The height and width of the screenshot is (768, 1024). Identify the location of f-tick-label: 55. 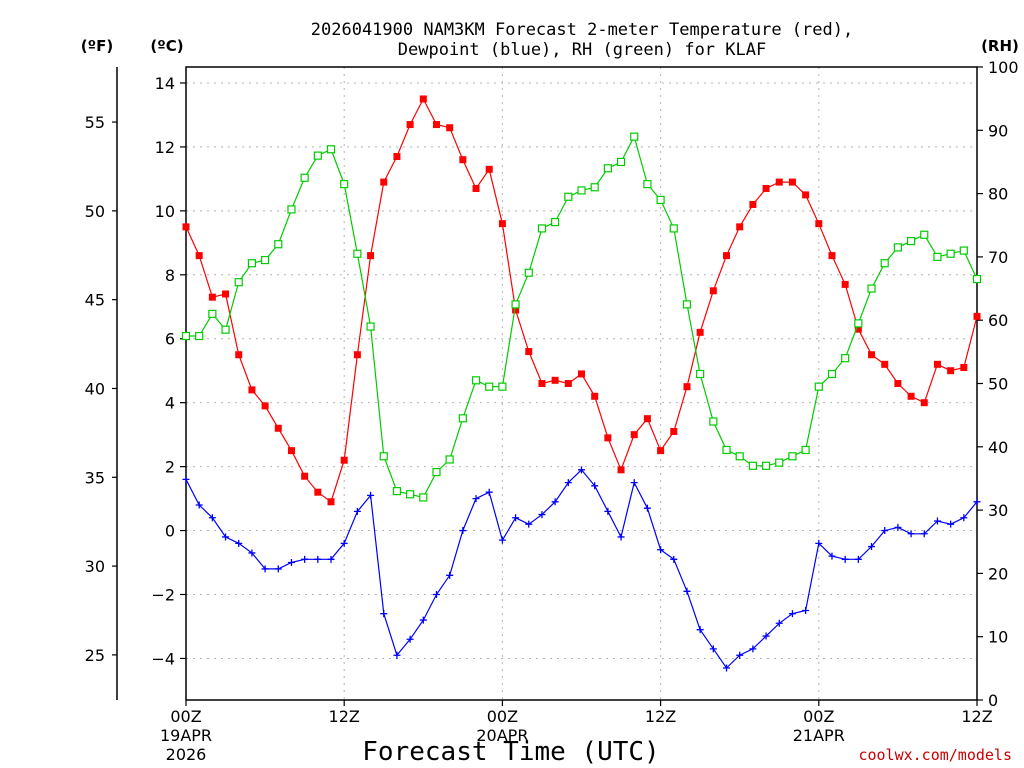
(95, 122).